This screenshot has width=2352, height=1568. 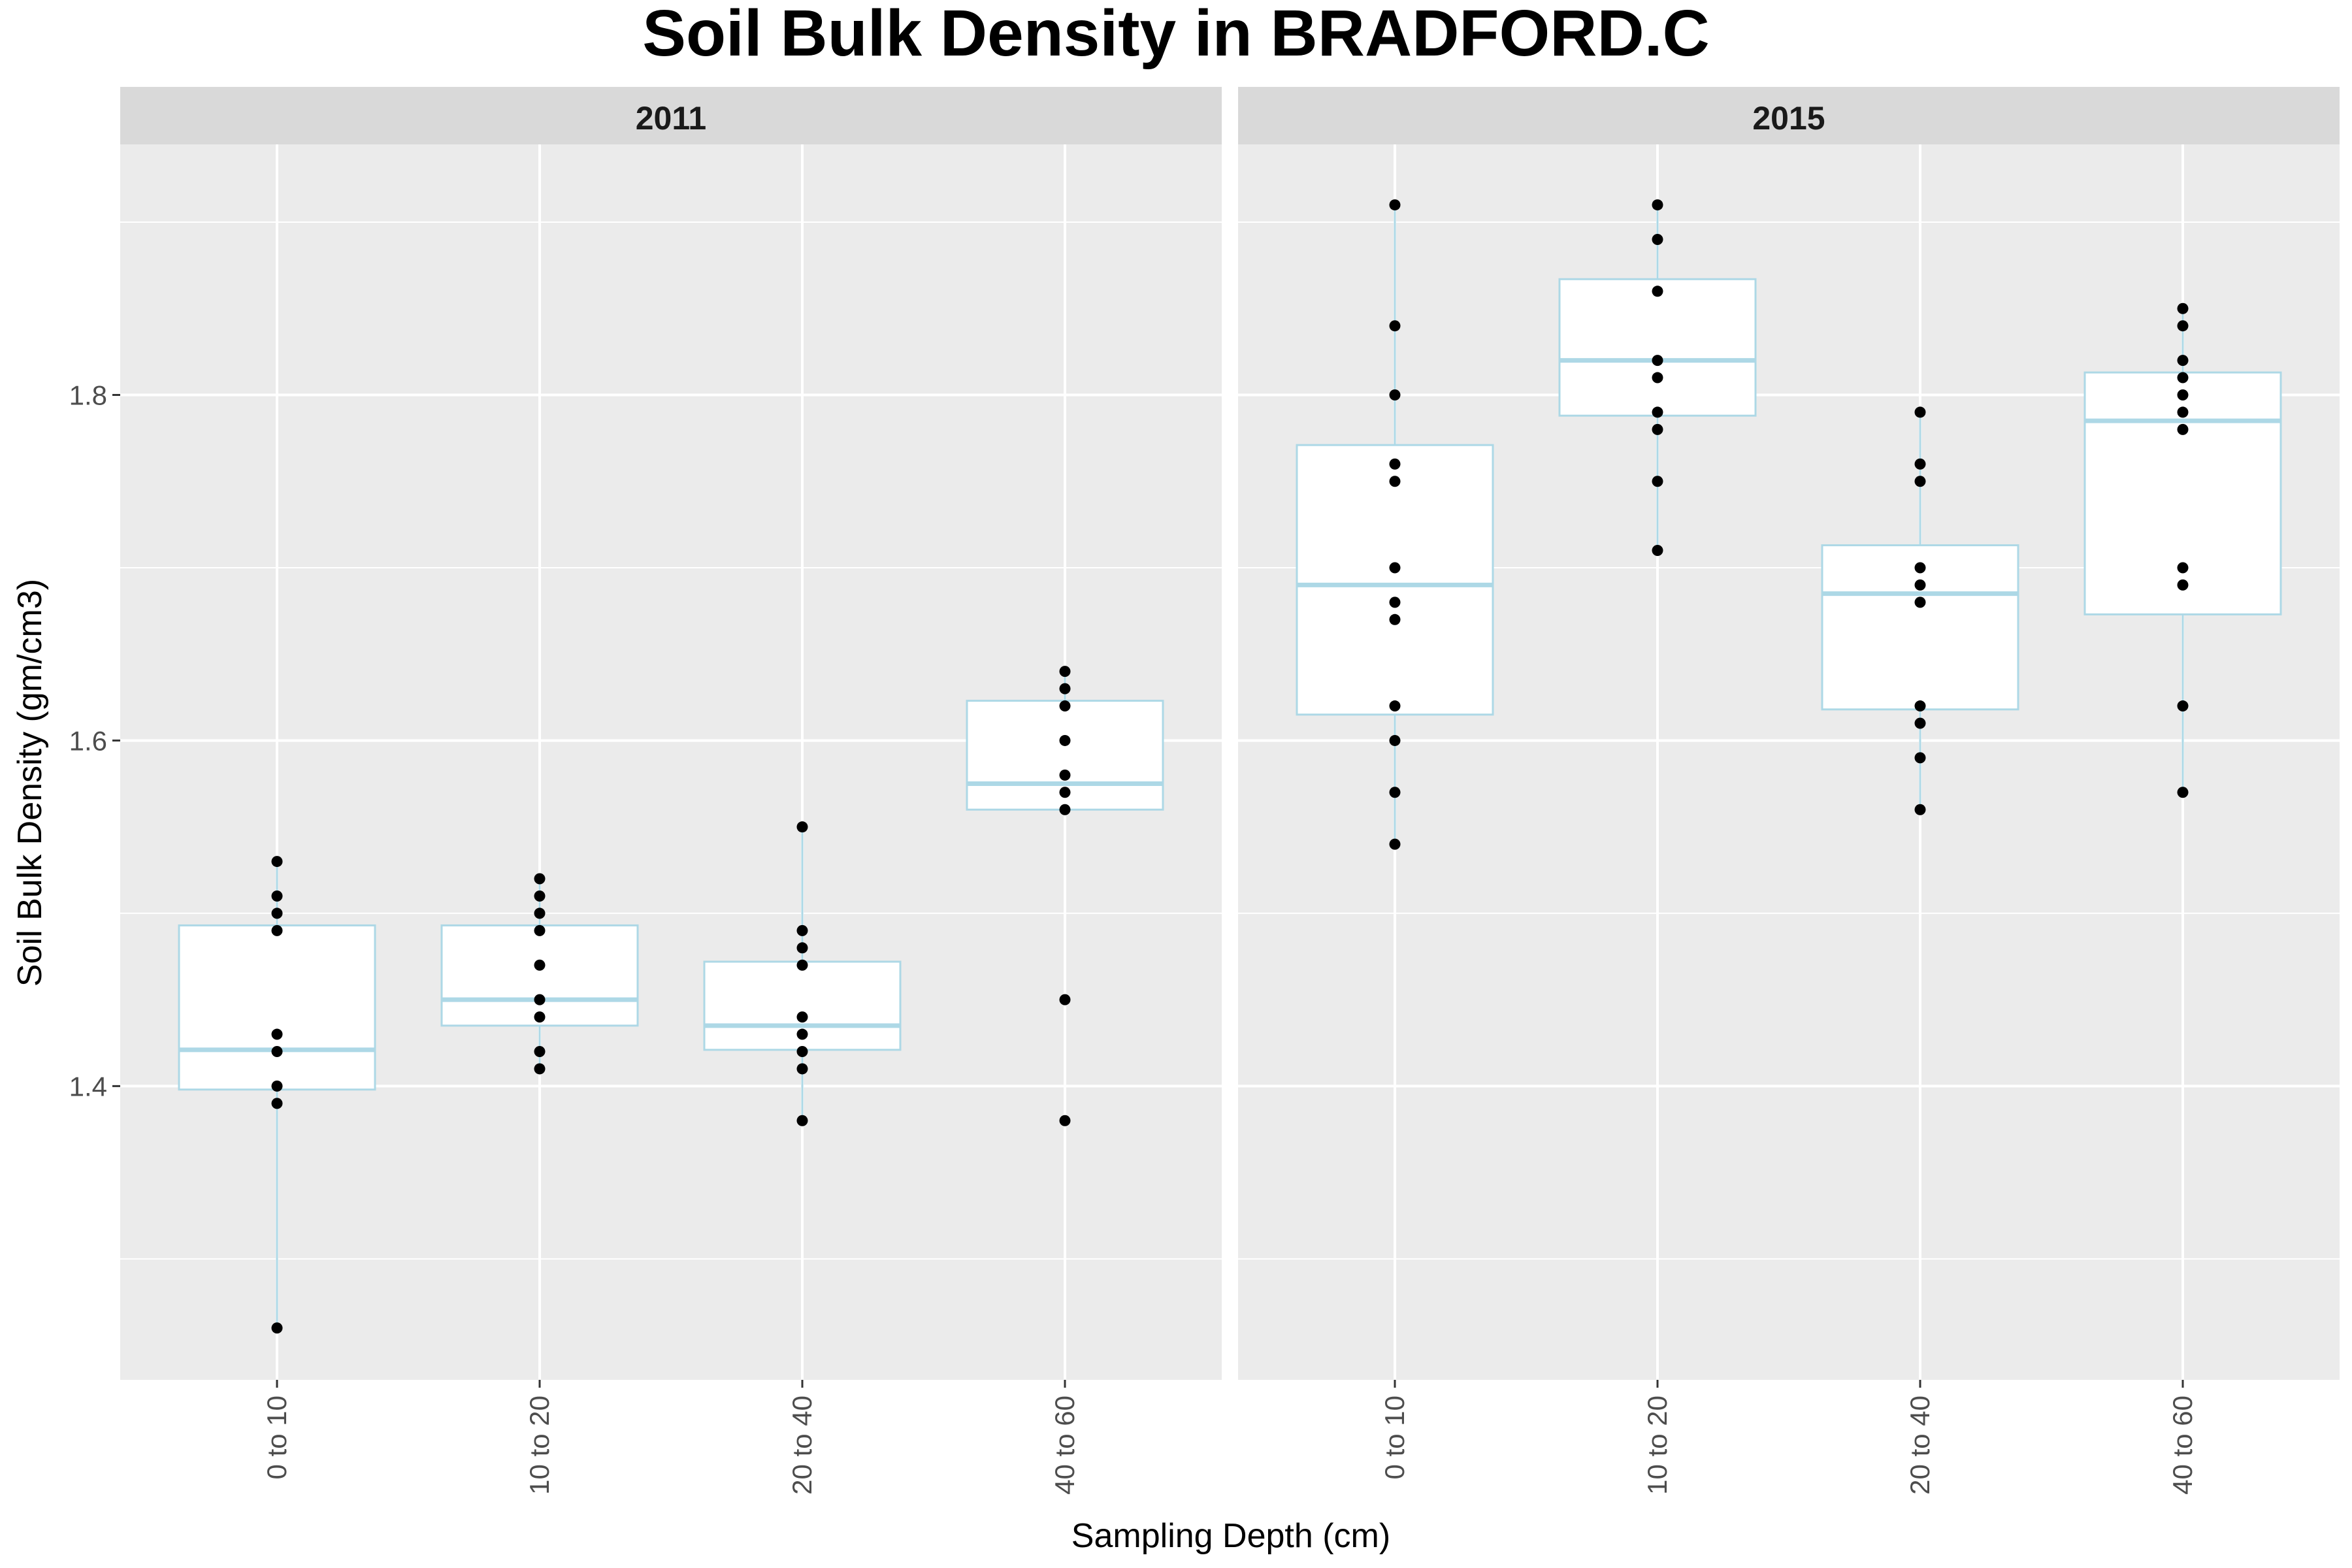 What do you see at coordinates (1230, 1536) in the screenshot?
I see `x-axis-title: Sampling Depth (cm)` at bounding box center [1230, 1536].